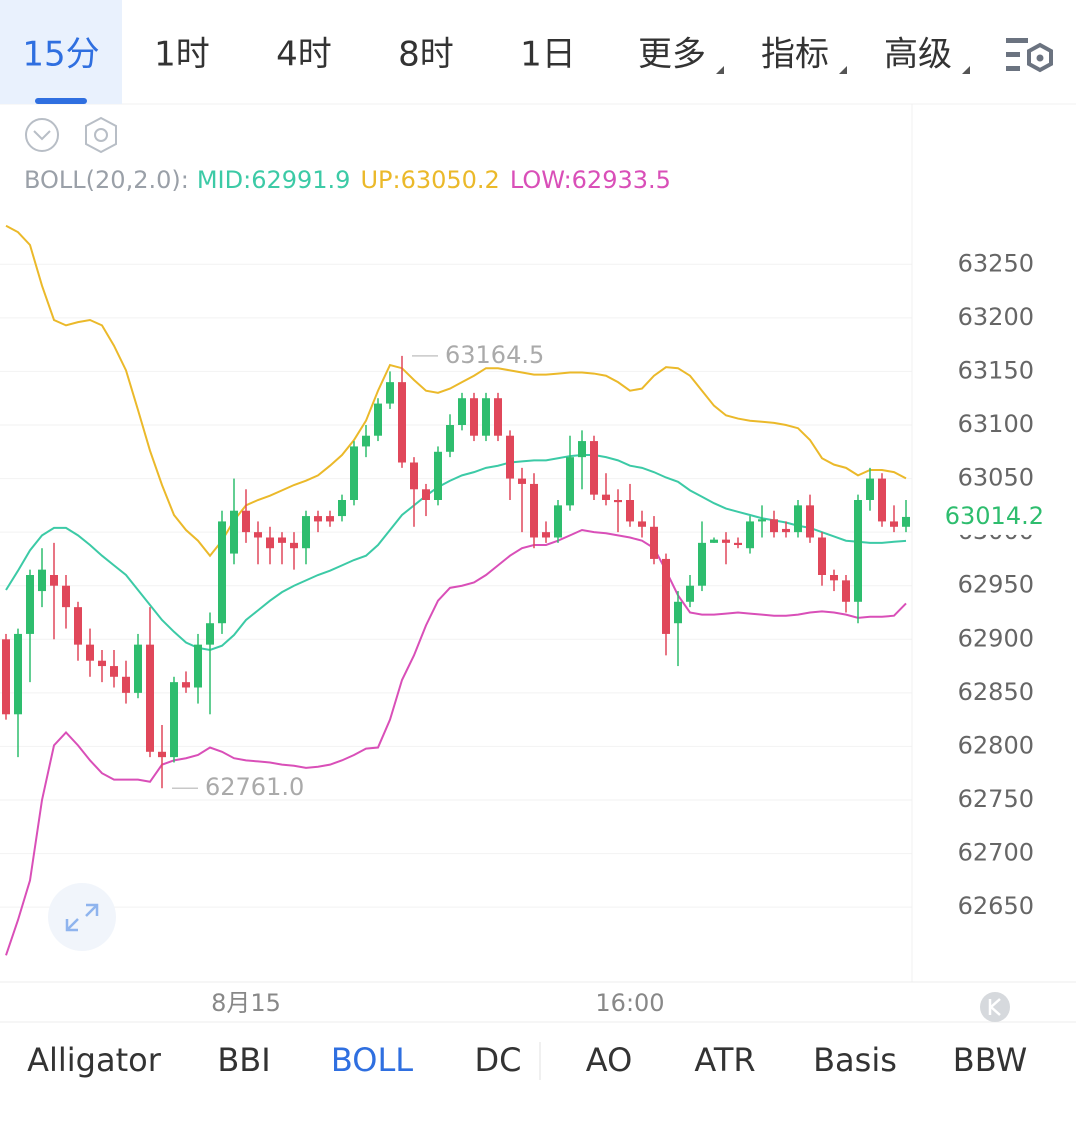 This screenshot has height=1128, width=1076. I want to click on tab-label: 8时, so click(426, 55).